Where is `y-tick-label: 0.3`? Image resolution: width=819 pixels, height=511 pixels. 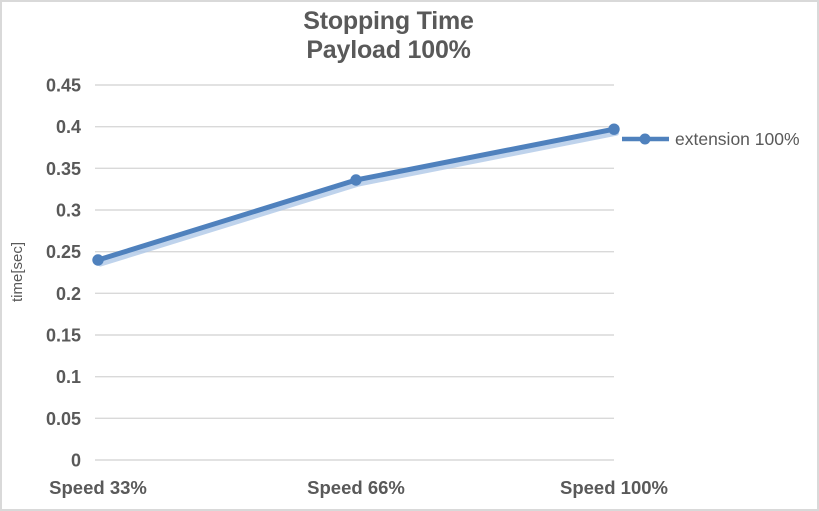 y-tick-label: 0.3 is located at coordinates (68, 211).